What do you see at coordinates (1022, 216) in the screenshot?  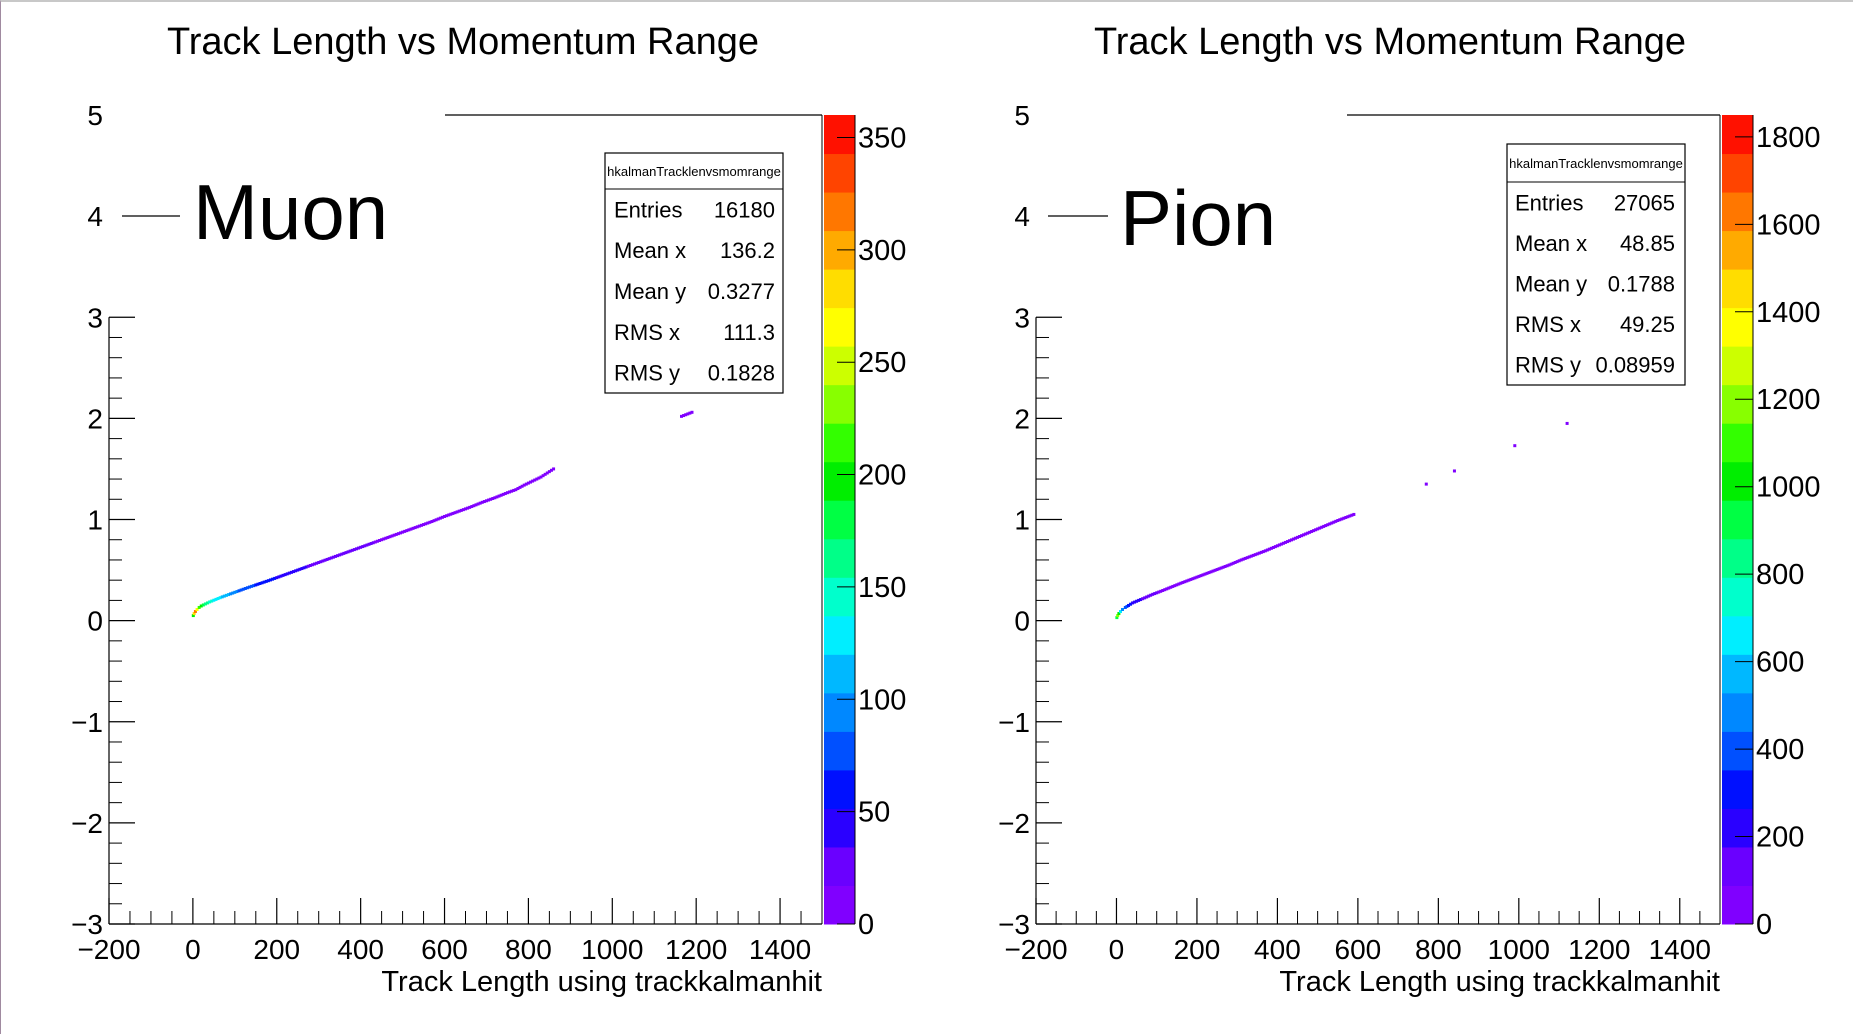 I see `y-tick-label: 4` at bounding box center [1022, 216].